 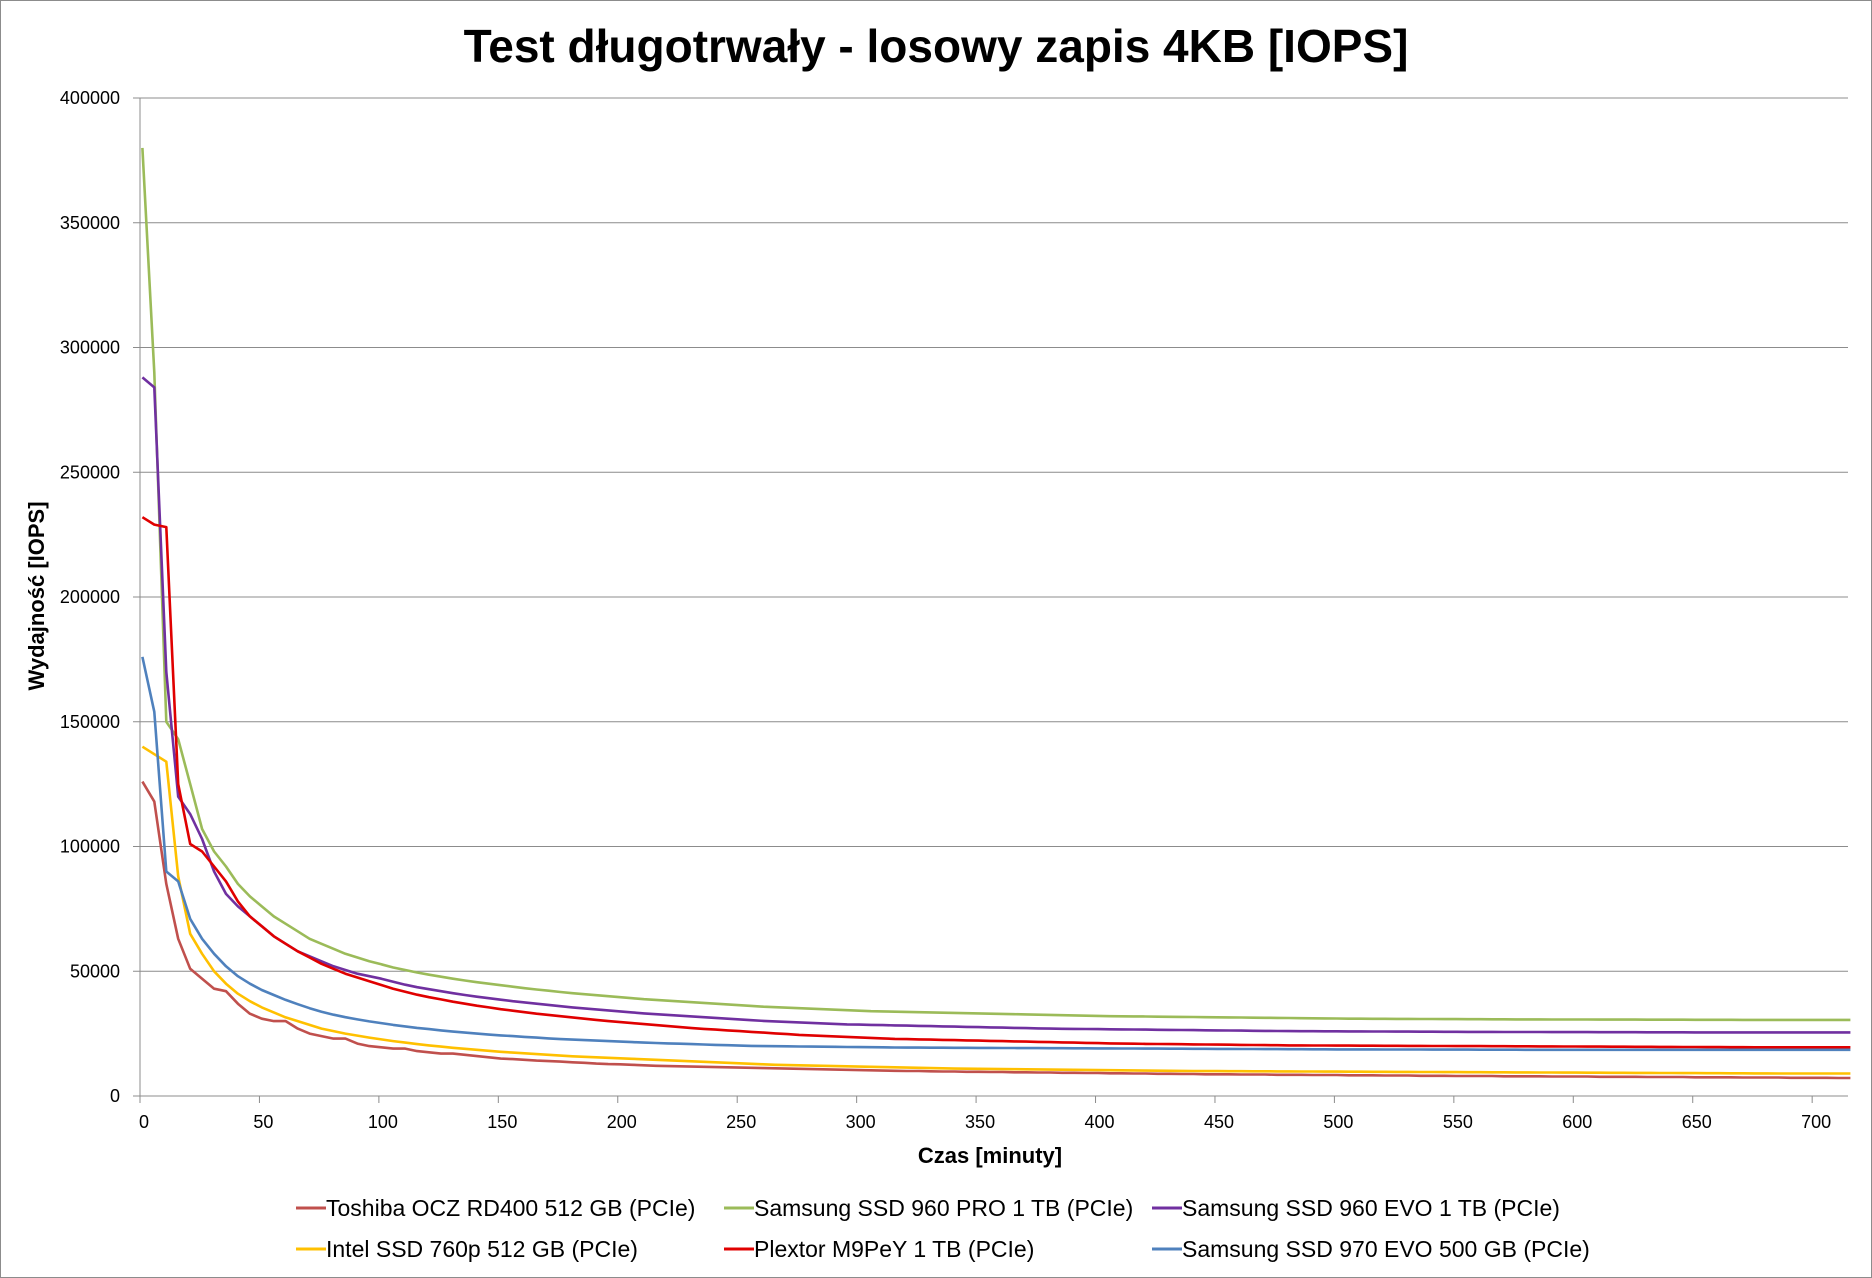 I want to click on y-tick-label: 200000, so click(x=90, y=597).